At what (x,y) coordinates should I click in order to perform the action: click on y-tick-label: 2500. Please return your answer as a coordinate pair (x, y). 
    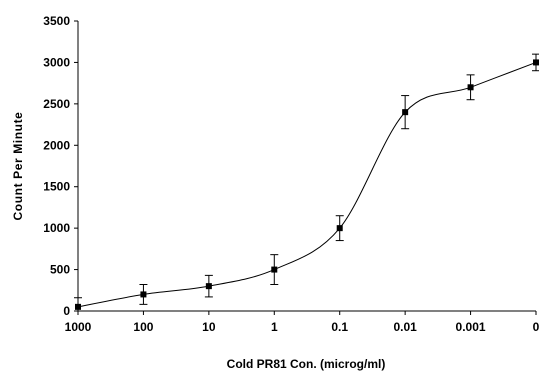
    Looking at the image, I should click on (56, 104).